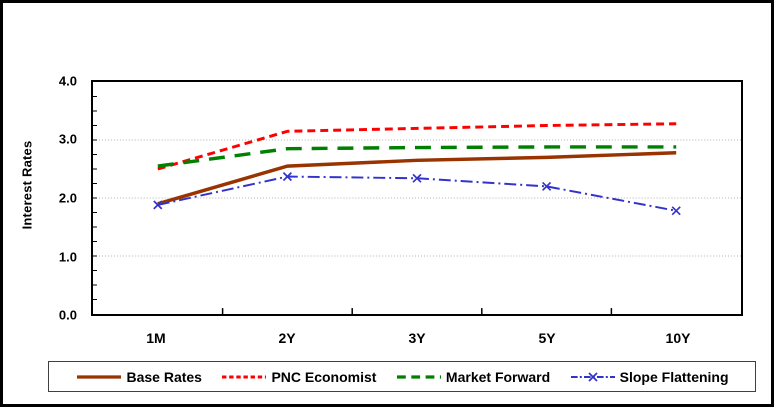 The height and width of the screenshot is (407, 774). I want to click on legend-item-market-forward: Market Forward, so click(472, 377).